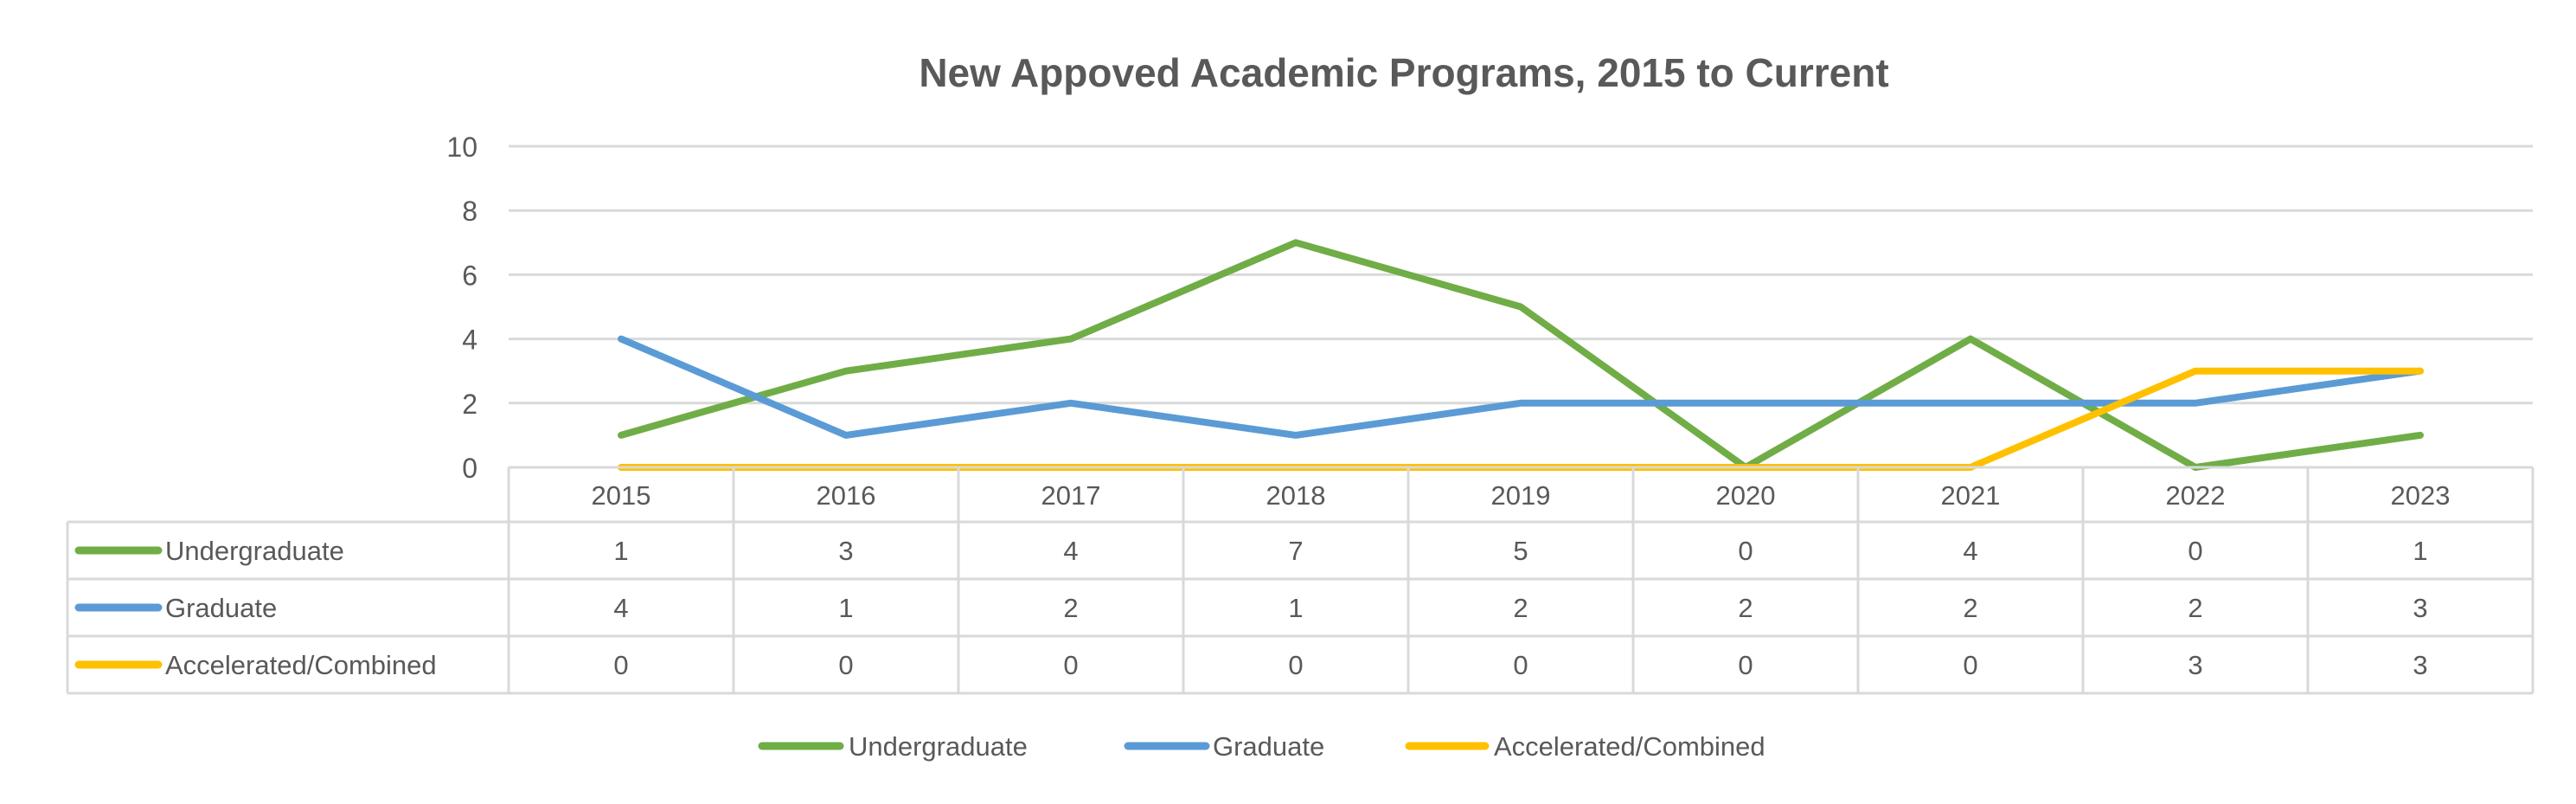 Image resolution: width=2576 pixels, height=804 pixels. Describe the element at coordinates (2421, 496) in the screenshot. I see `x-tick-label: 2023` at that location.